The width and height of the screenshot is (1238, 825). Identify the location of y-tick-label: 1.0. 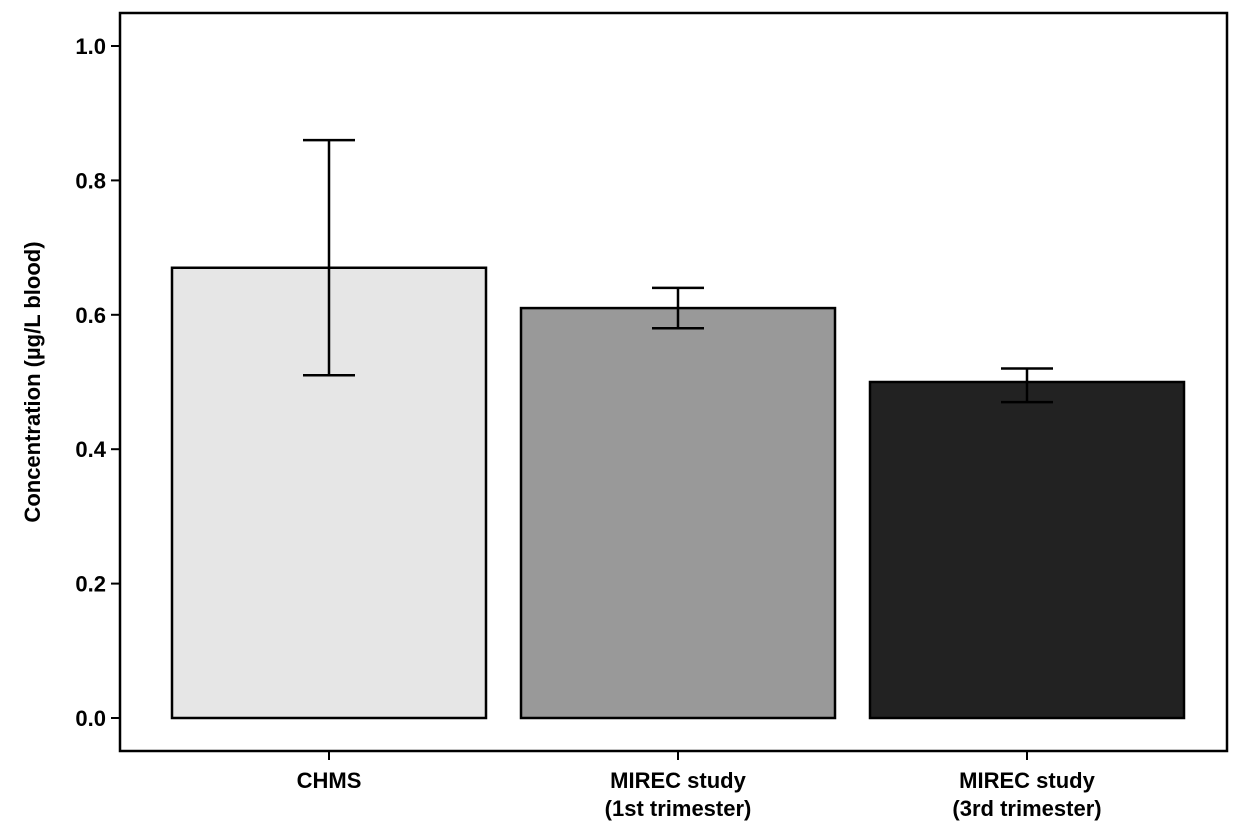
(90, 46).